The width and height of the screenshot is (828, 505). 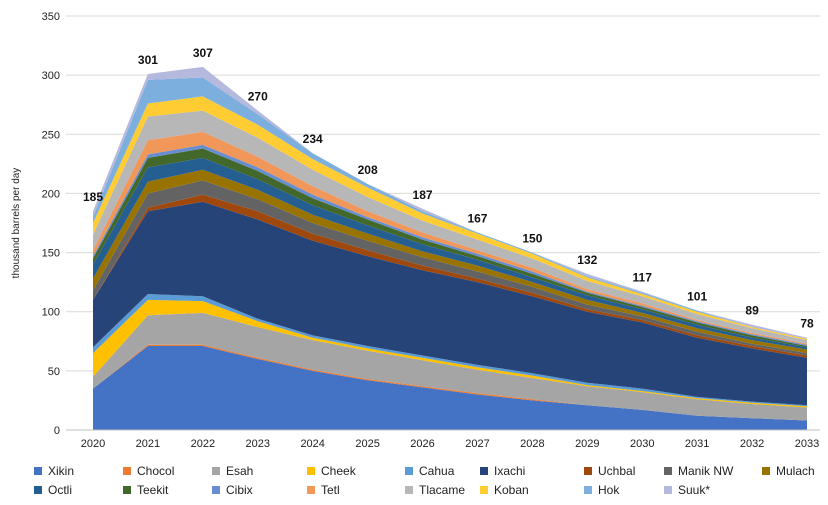 I want to click on legend-item: Xikin, so click(x=54, y=471).